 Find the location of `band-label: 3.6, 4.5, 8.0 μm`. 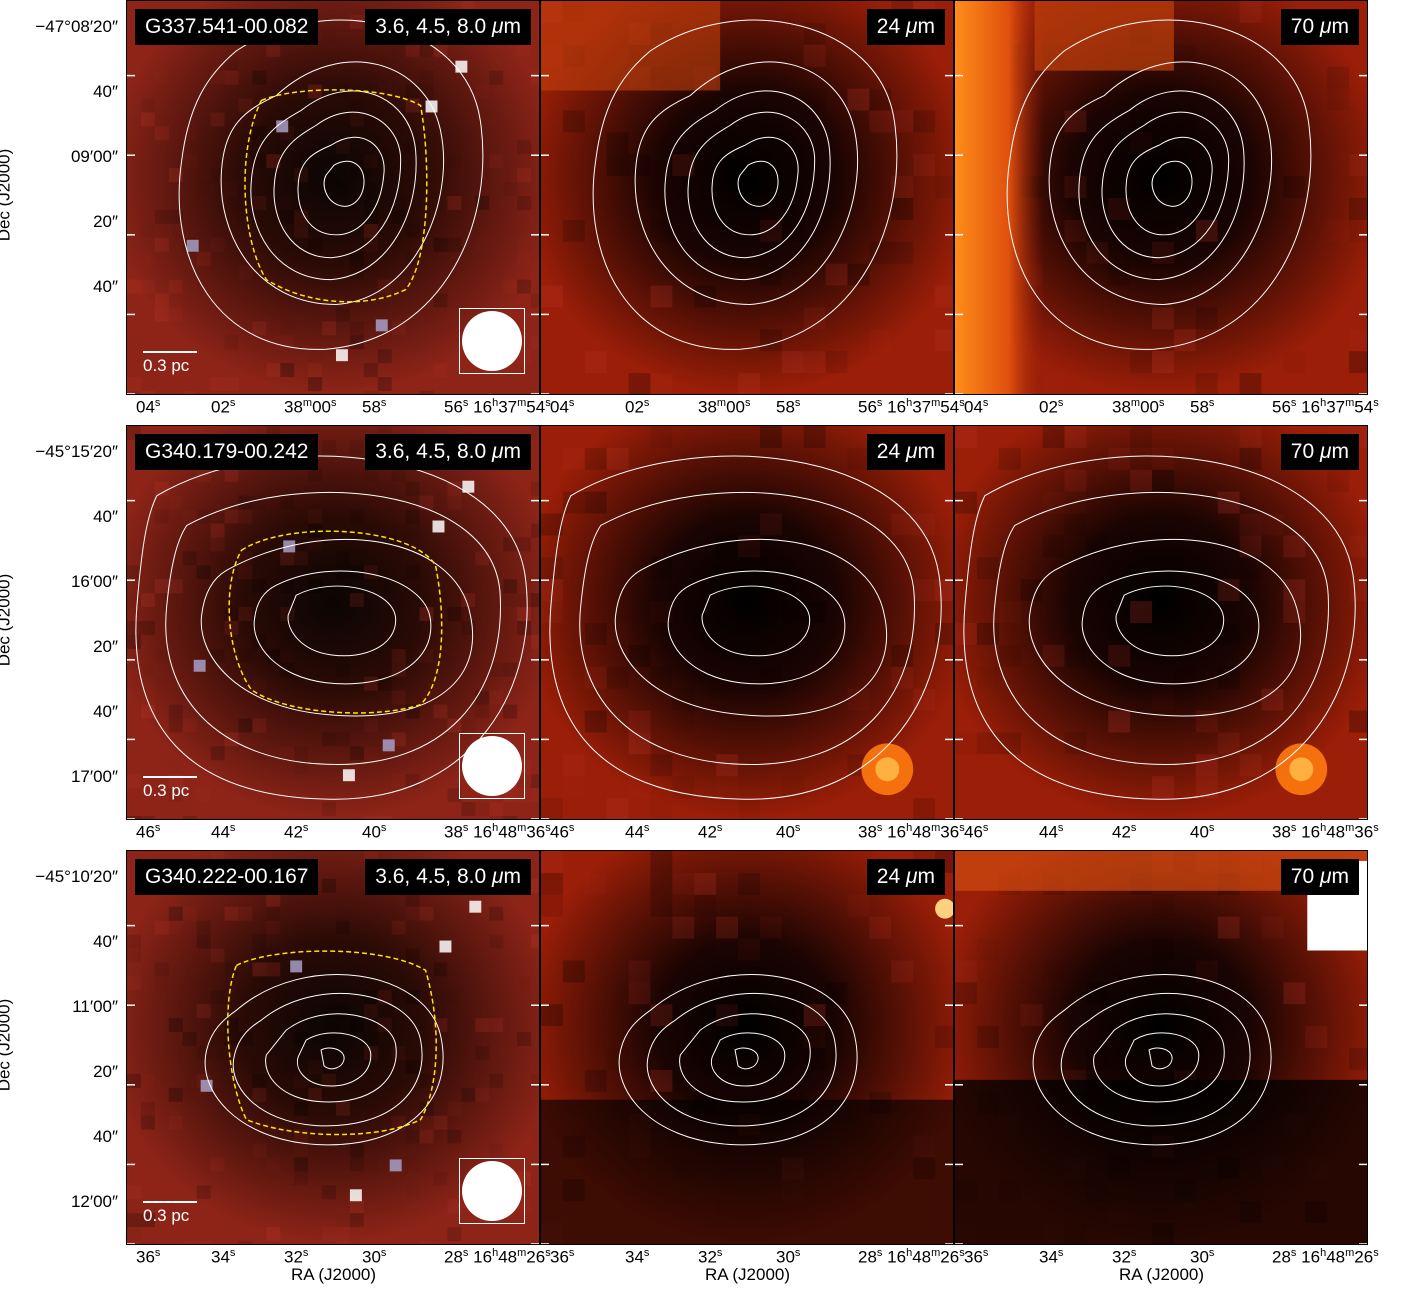

band-label: 3.6, 4.5, 8.0 μm is located at coordinates (448, 452).